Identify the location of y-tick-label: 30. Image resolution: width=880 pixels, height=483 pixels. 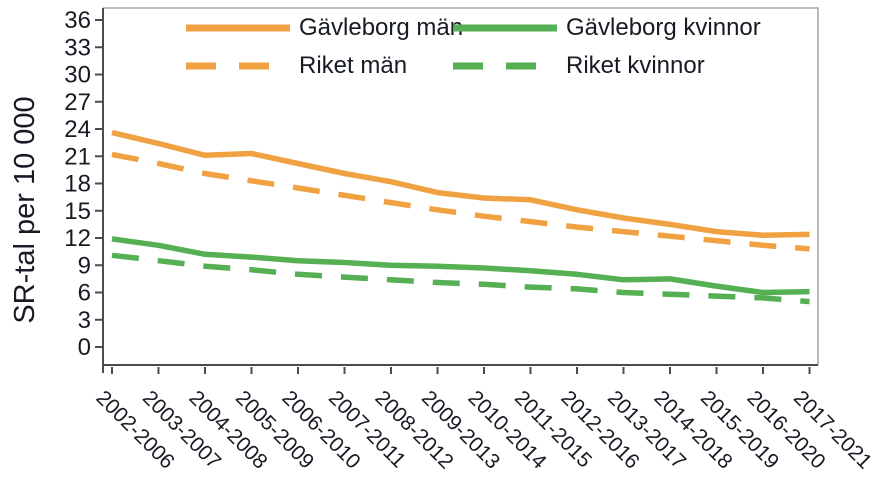
(77, 75).